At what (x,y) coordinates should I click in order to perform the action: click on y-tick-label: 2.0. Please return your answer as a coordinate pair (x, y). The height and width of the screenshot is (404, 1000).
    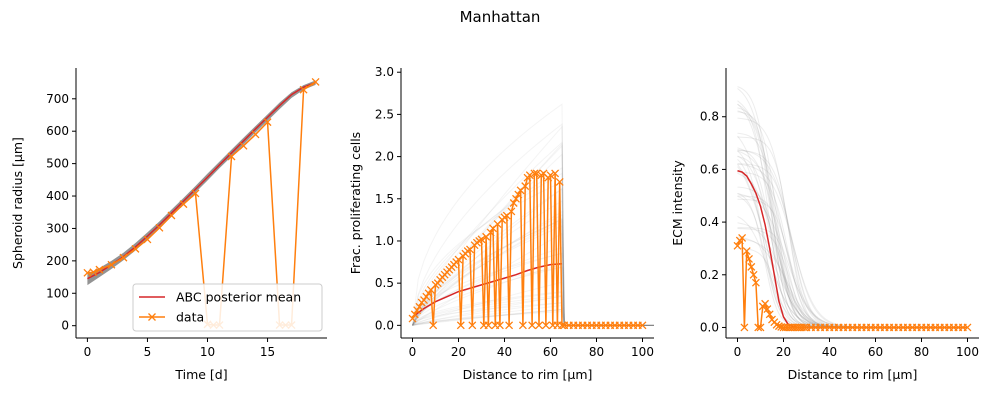
    Looking at the image, I should click on (384, 157).